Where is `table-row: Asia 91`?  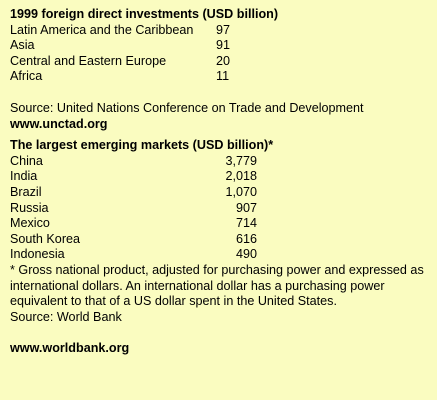 table-row: Asia 91 is located at coordinates (223, 46).